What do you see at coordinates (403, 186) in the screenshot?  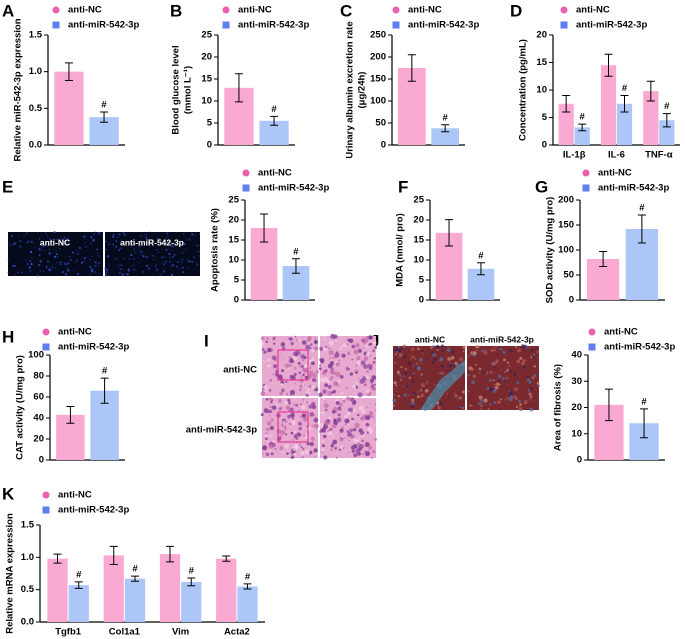 I see `panel-letter: F` at bounding box center [403, 186].